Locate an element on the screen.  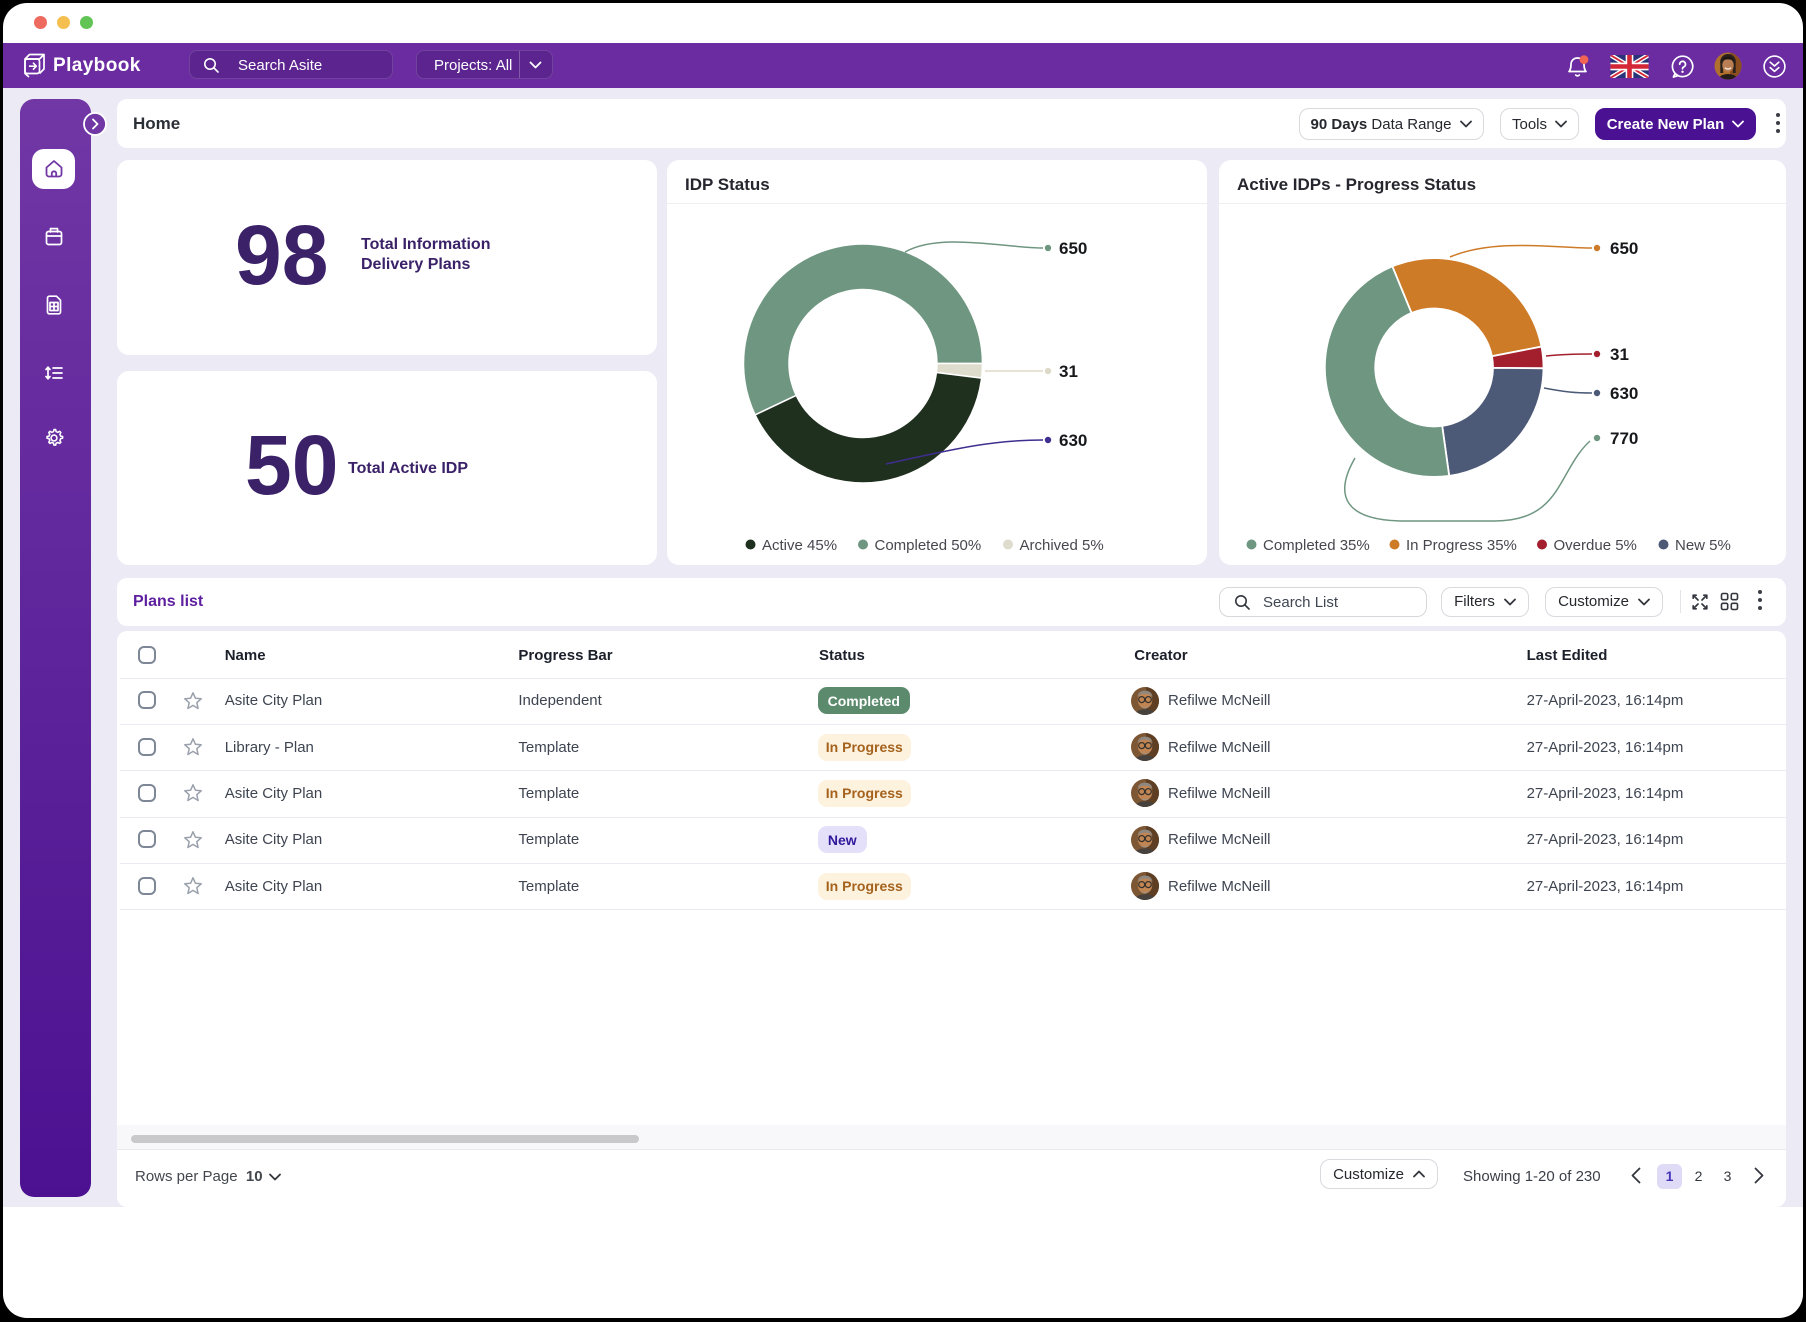
svg-text: Archived 5% is located at coordinates (1062, 545).